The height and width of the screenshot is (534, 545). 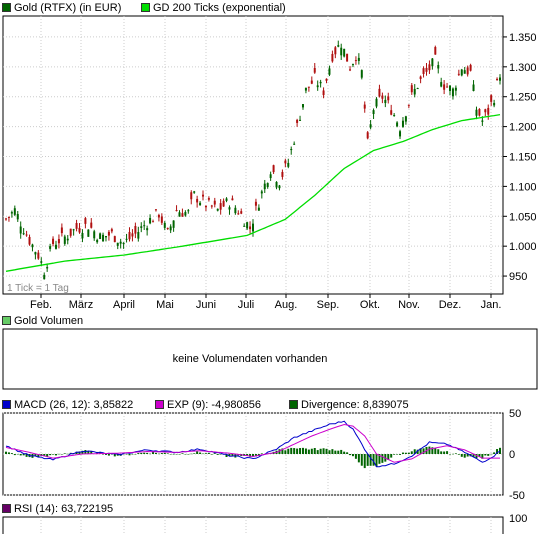 What do you see at coordinates (523, 187) in the screenshot?
I see `price-y-tick-label: 1.100` at bounding box center [523, 187].